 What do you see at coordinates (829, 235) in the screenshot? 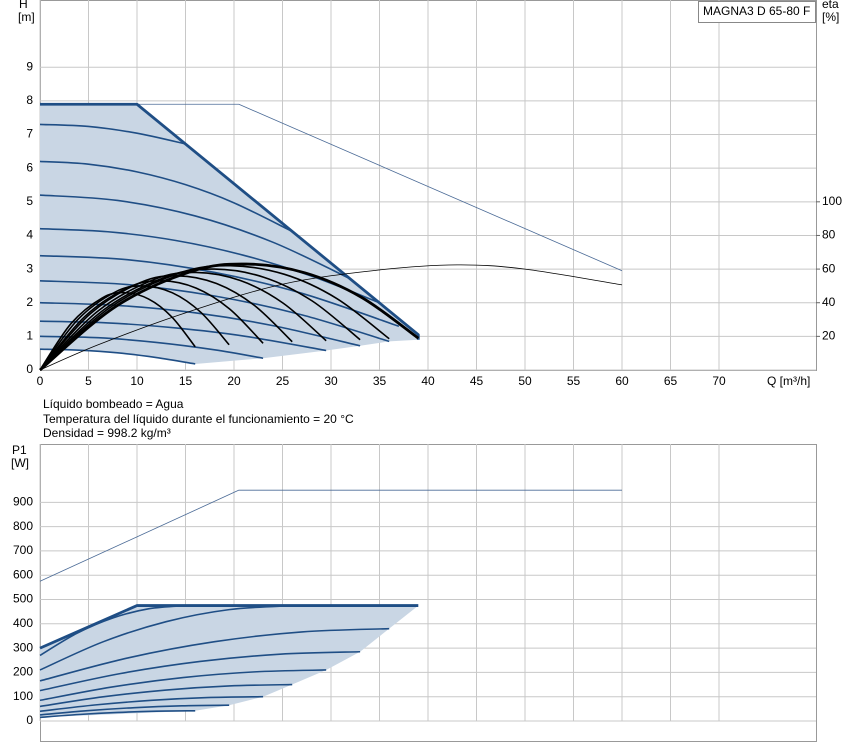
I see `y2-tick-label: 80` at bounding box center [829, 235].